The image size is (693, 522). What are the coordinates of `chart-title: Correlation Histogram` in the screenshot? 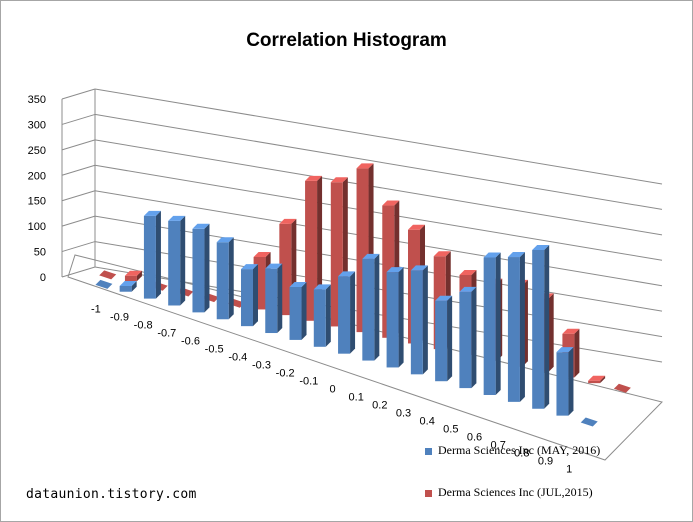 It's located at (346, 40).